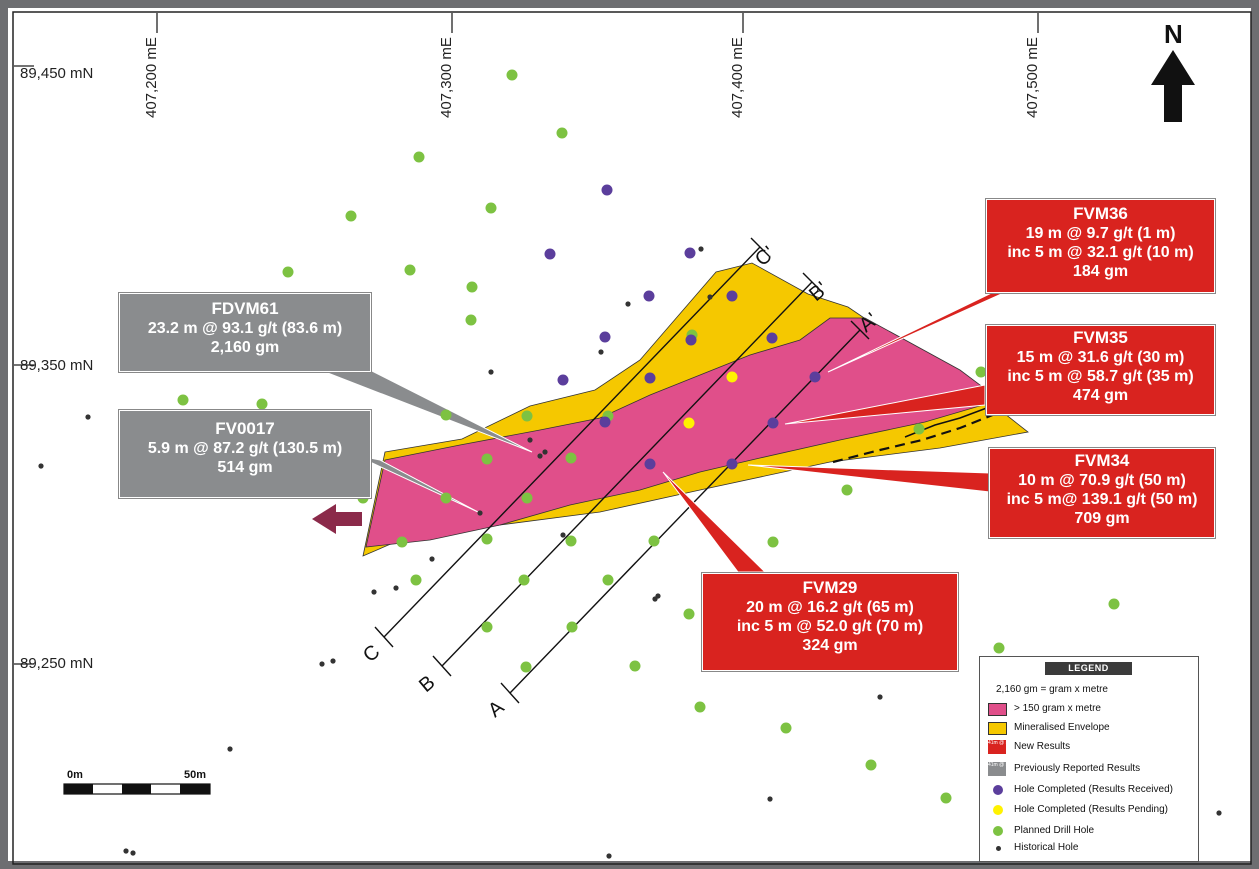  Describe the element at coordinates (1102, 460) in the screenshot. I see `callout-title: FVM34` at that location.